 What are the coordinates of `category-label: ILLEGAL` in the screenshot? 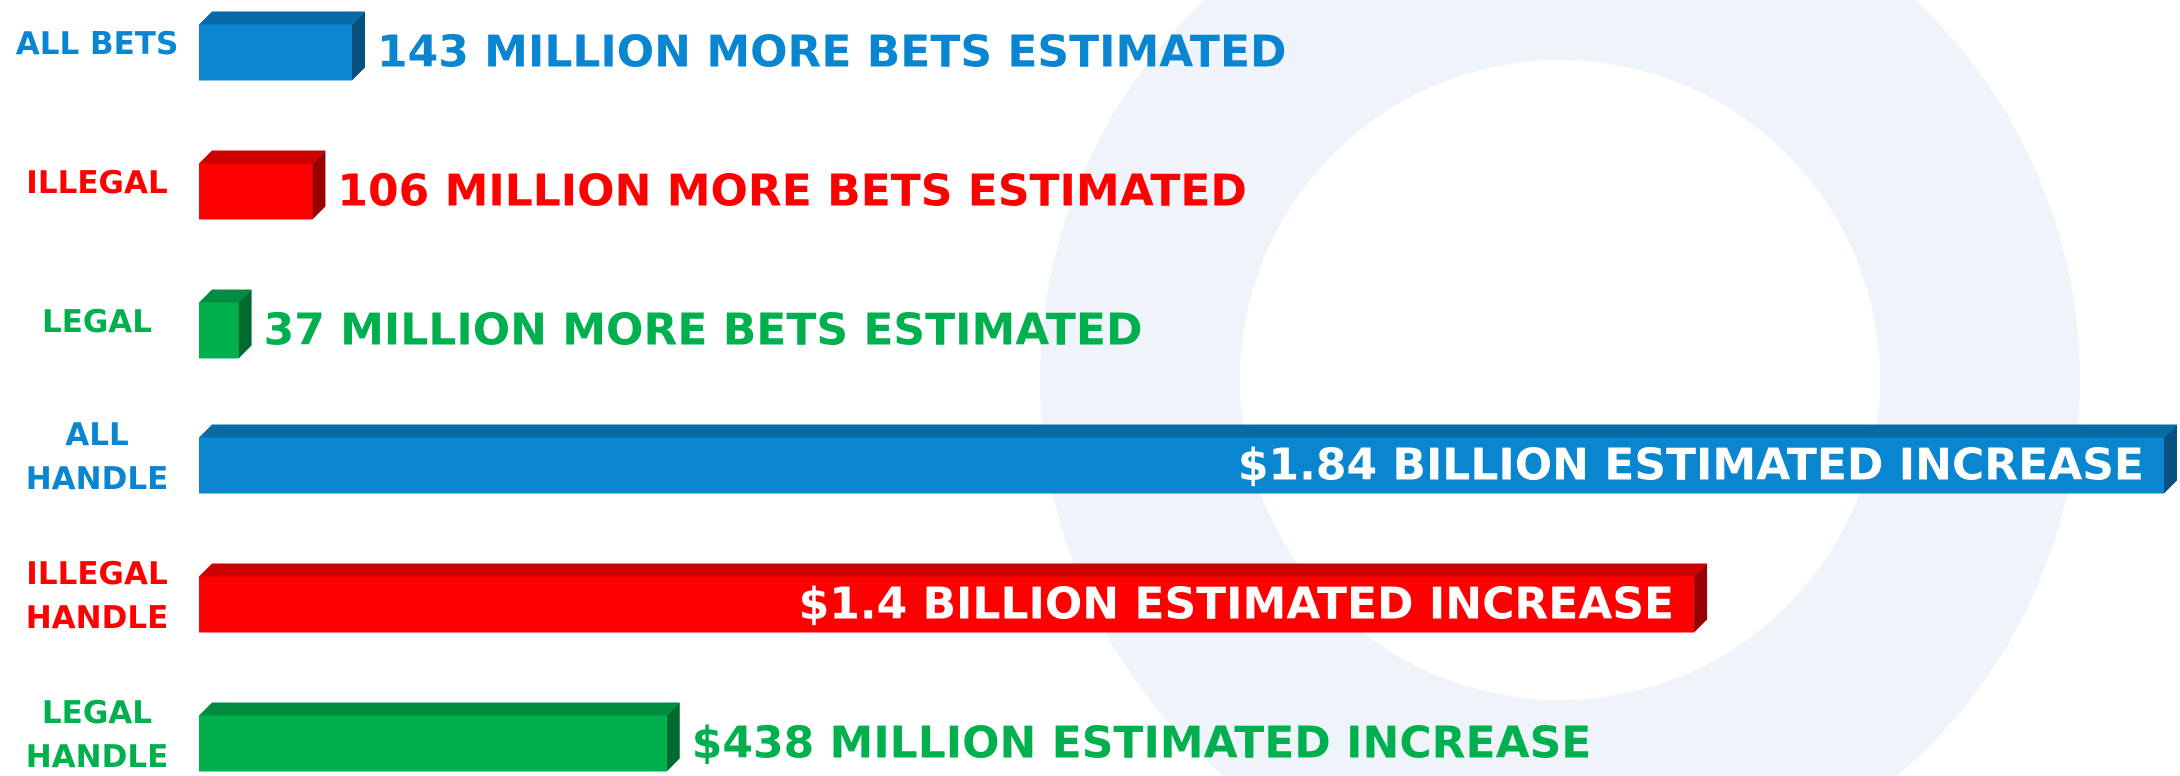 It's located at (97, 183).